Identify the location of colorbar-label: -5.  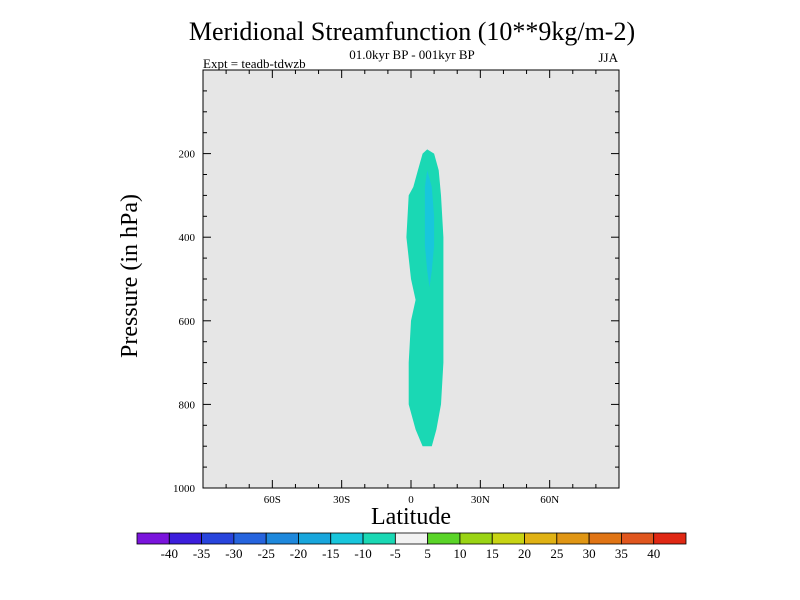
(395, 553).